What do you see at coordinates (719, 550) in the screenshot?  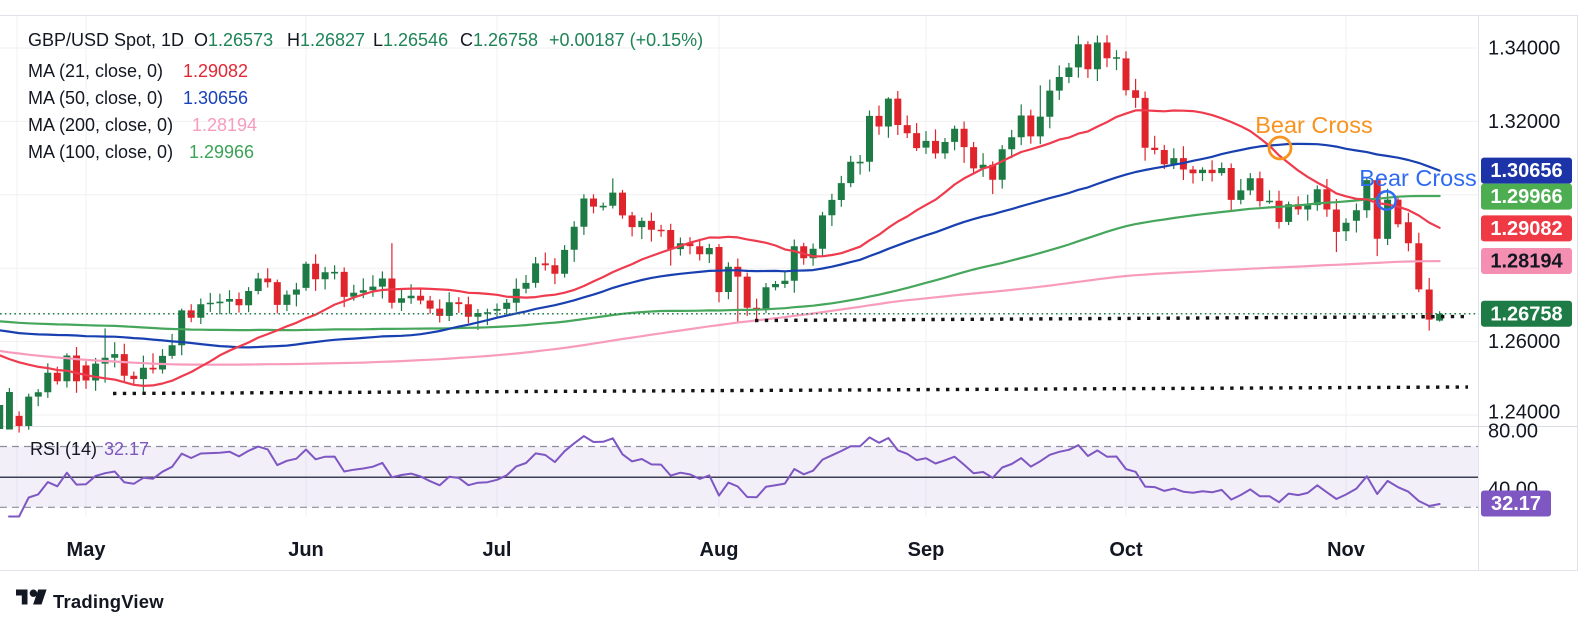 I see `svg-text: Aug` at bounding box center [719, 550].